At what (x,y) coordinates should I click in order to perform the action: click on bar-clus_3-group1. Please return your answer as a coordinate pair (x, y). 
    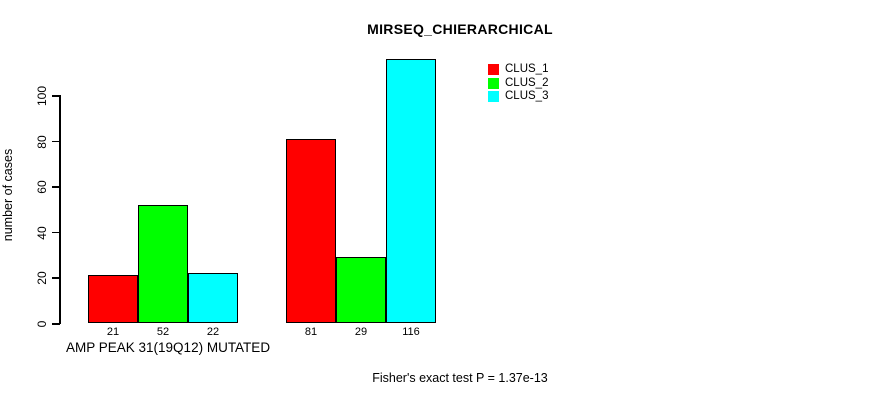
    Looking at the image, I should click on (213, 297).